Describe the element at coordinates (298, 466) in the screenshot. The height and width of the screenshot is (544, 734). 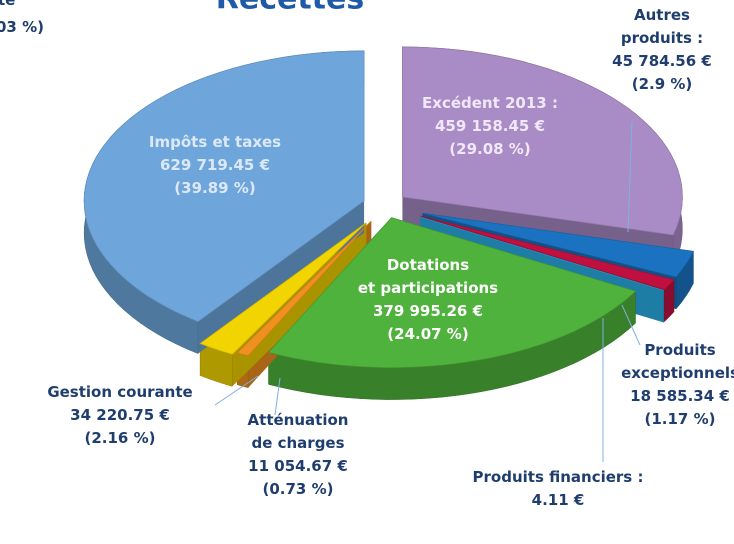
I see `label-line: 11 054.67 €` at that location.